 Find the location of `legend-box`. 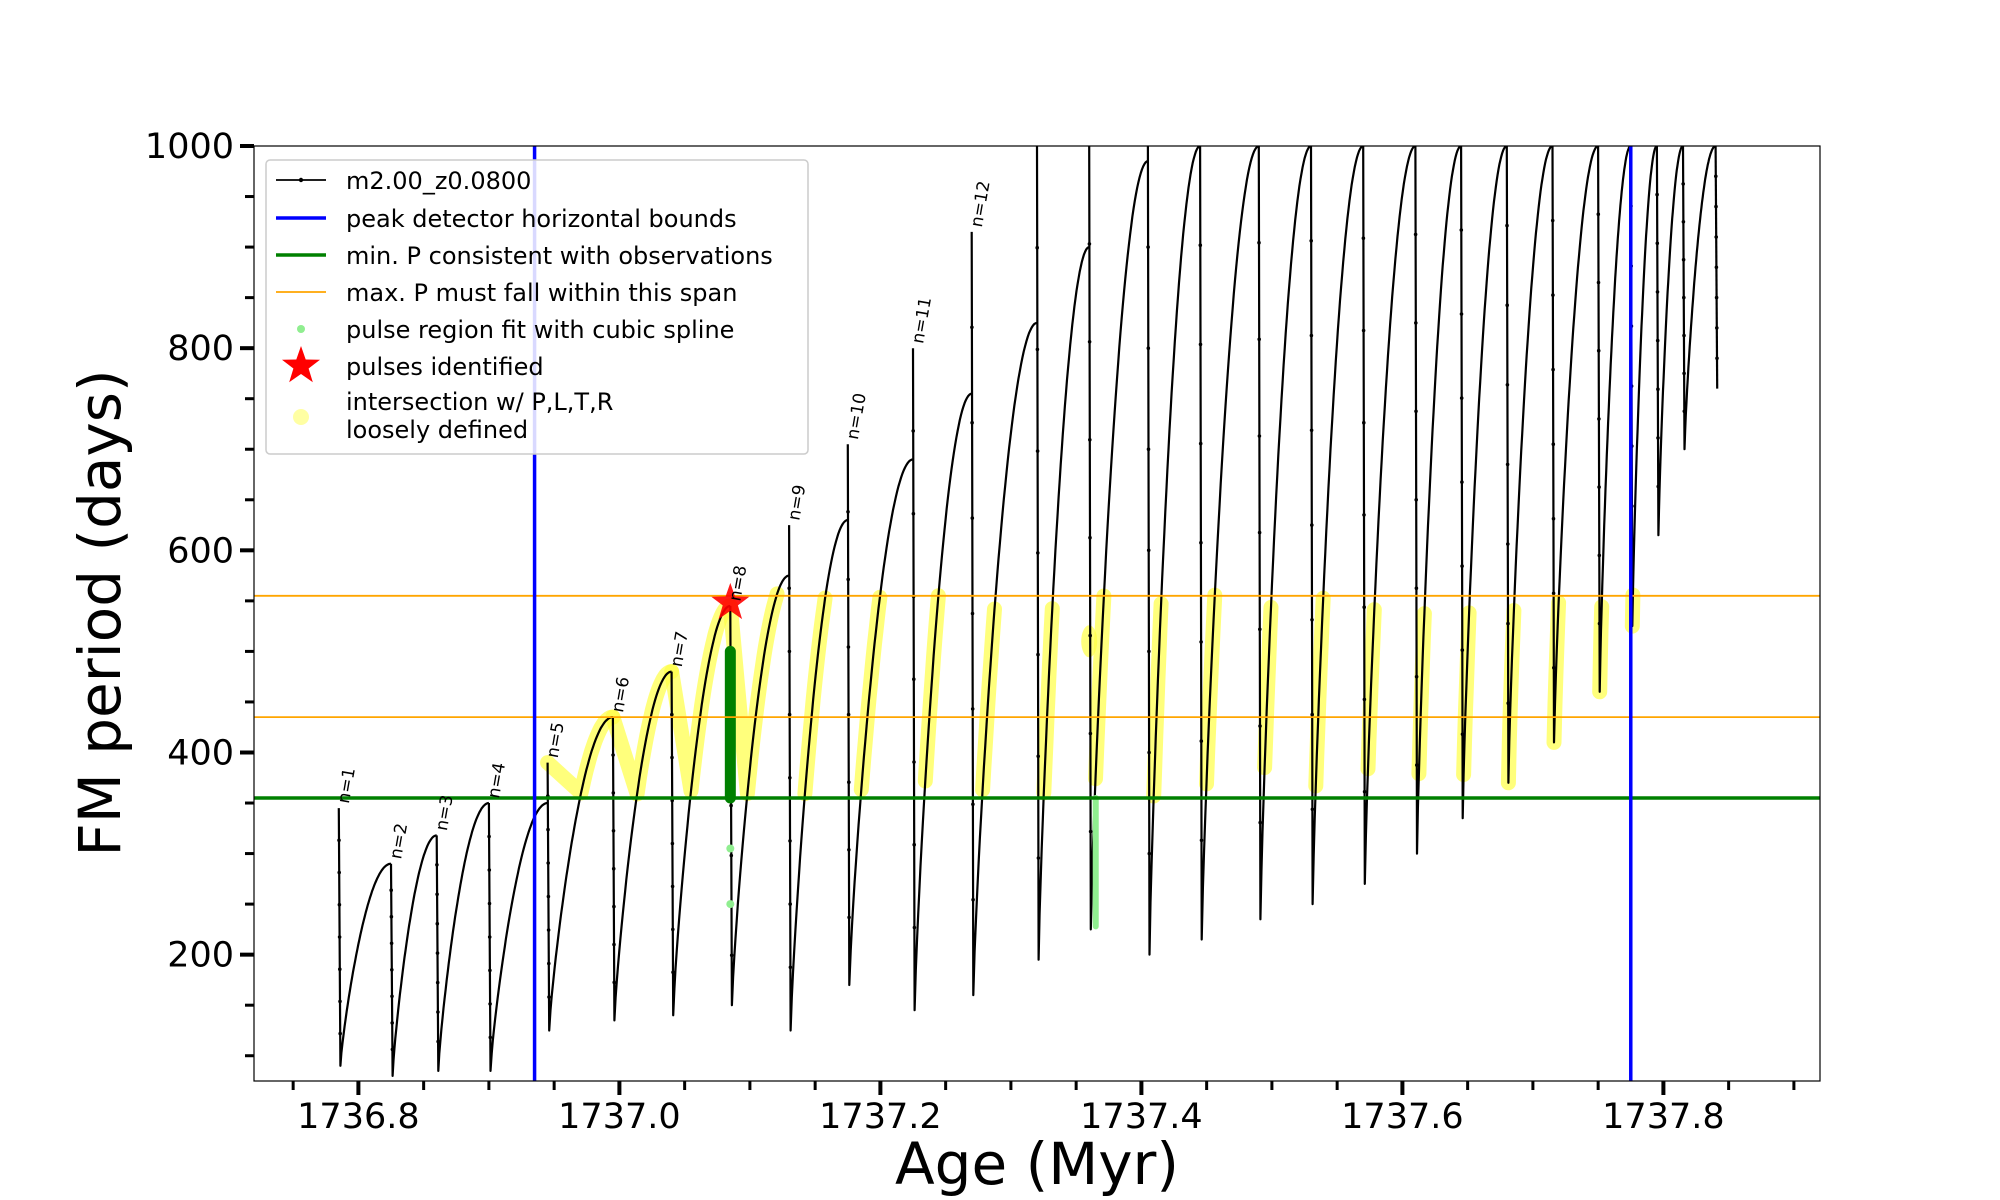

legend-box is located at coordinates (537, 307).